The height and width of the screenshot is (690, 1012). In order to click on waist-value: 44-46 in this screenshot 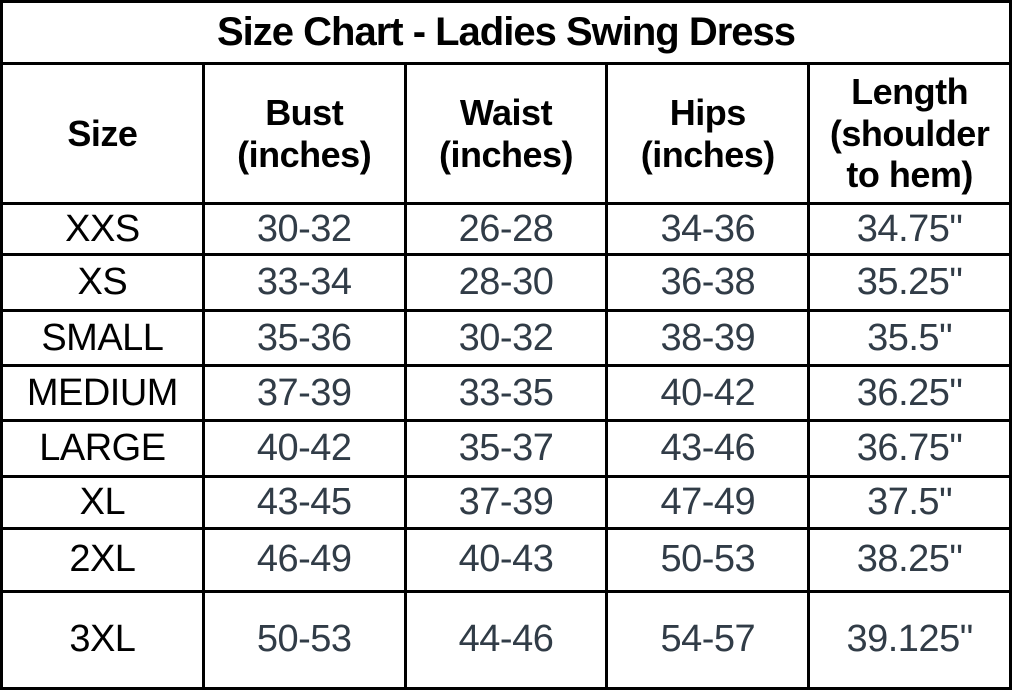, I will do `click(506, 639)`.